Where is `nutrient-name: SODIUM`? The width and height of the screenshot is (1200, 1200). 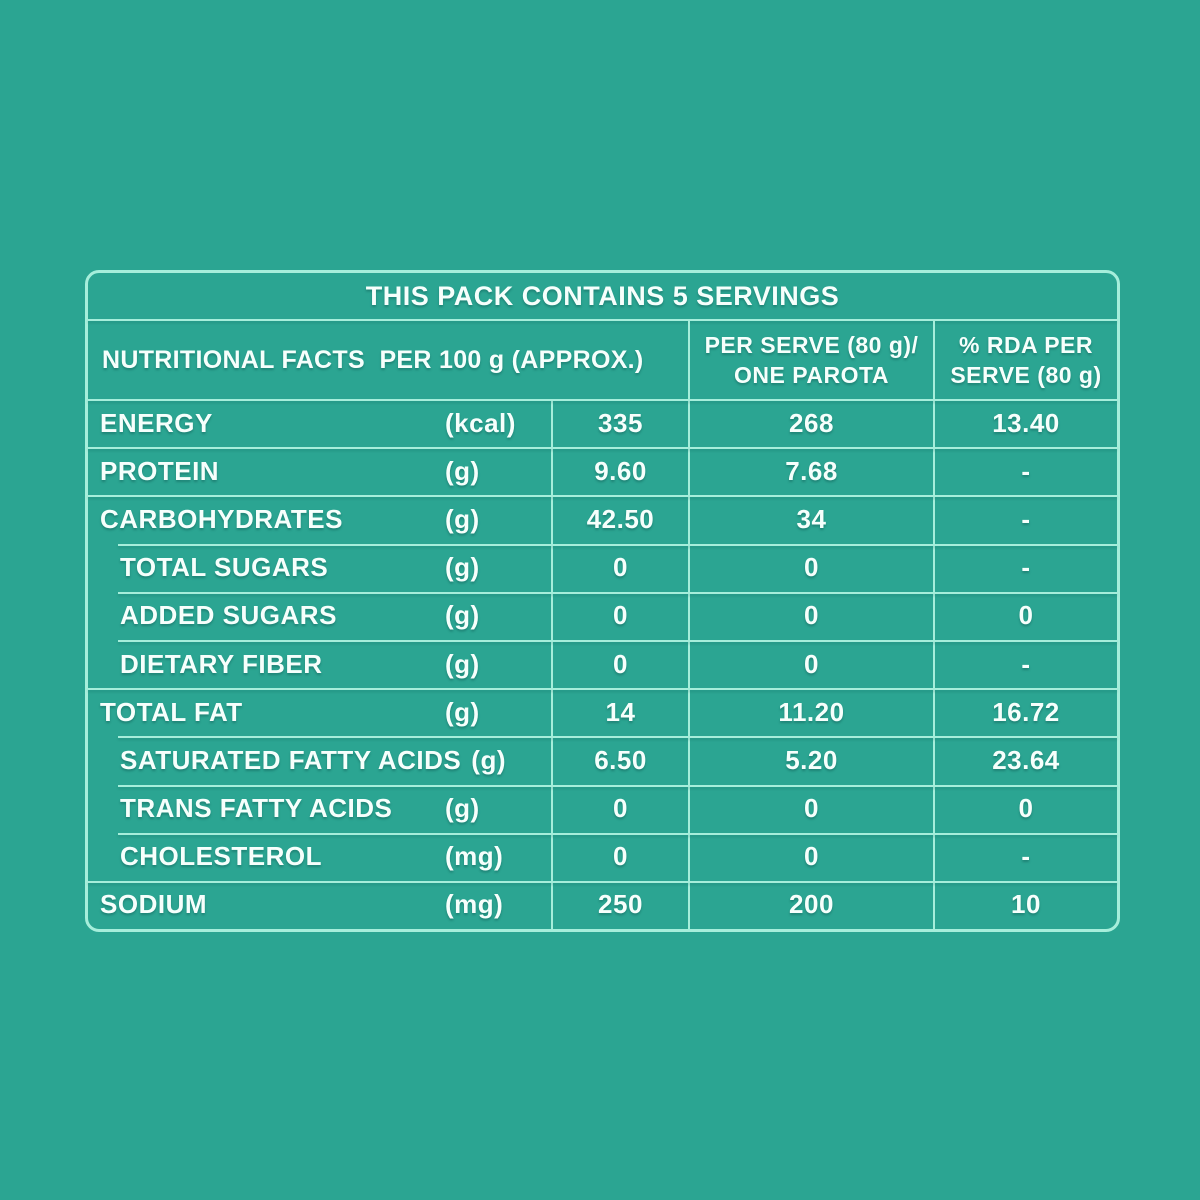
nutrient-name: SODIUM is located at coordinates (153, 904).